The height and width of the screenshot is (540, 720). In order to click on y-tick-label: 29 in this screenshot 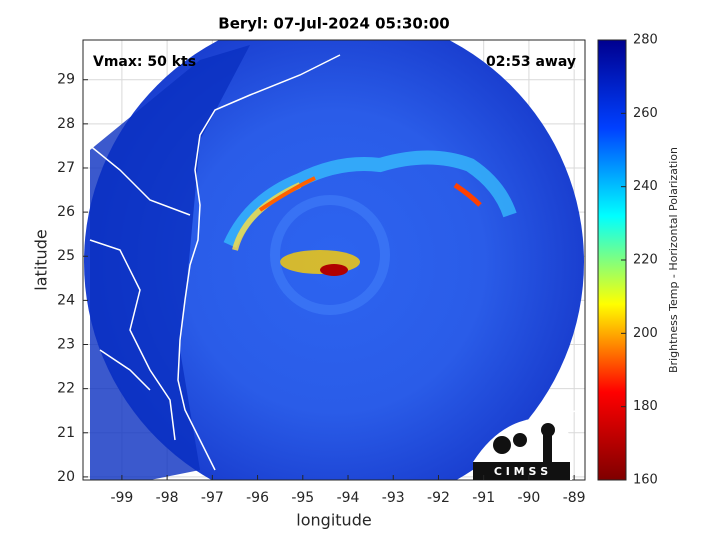, I will do `click(66, 80)`.